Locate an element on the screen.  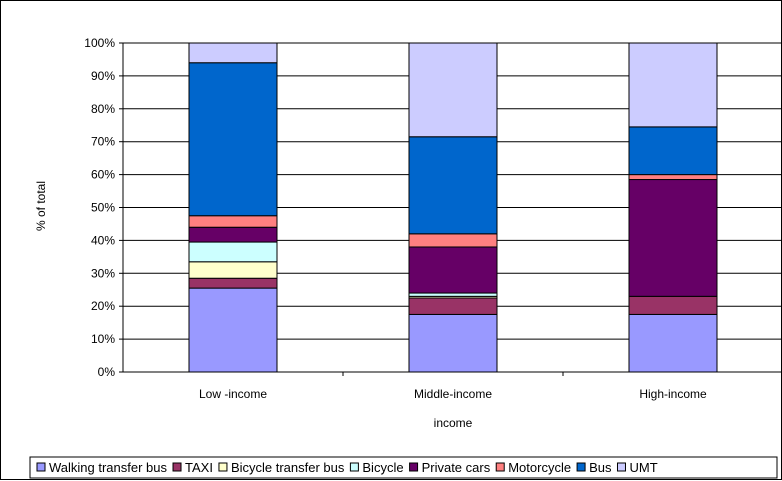
x-tick-labels: Low -income Middle-income High-income is located at coordinates (453, 394).